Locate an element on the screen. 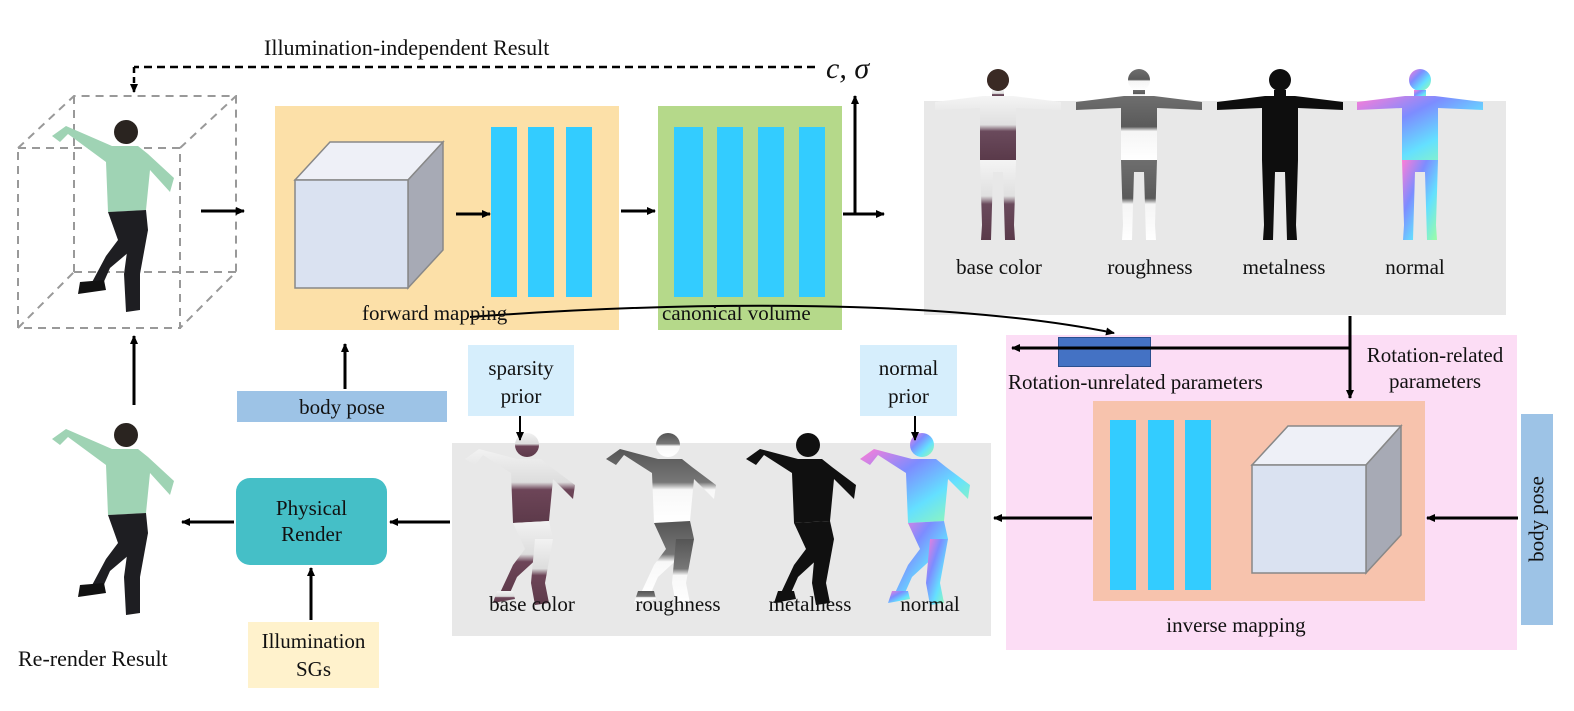  bounding-cube-icon is located at coordinates (127, 212).